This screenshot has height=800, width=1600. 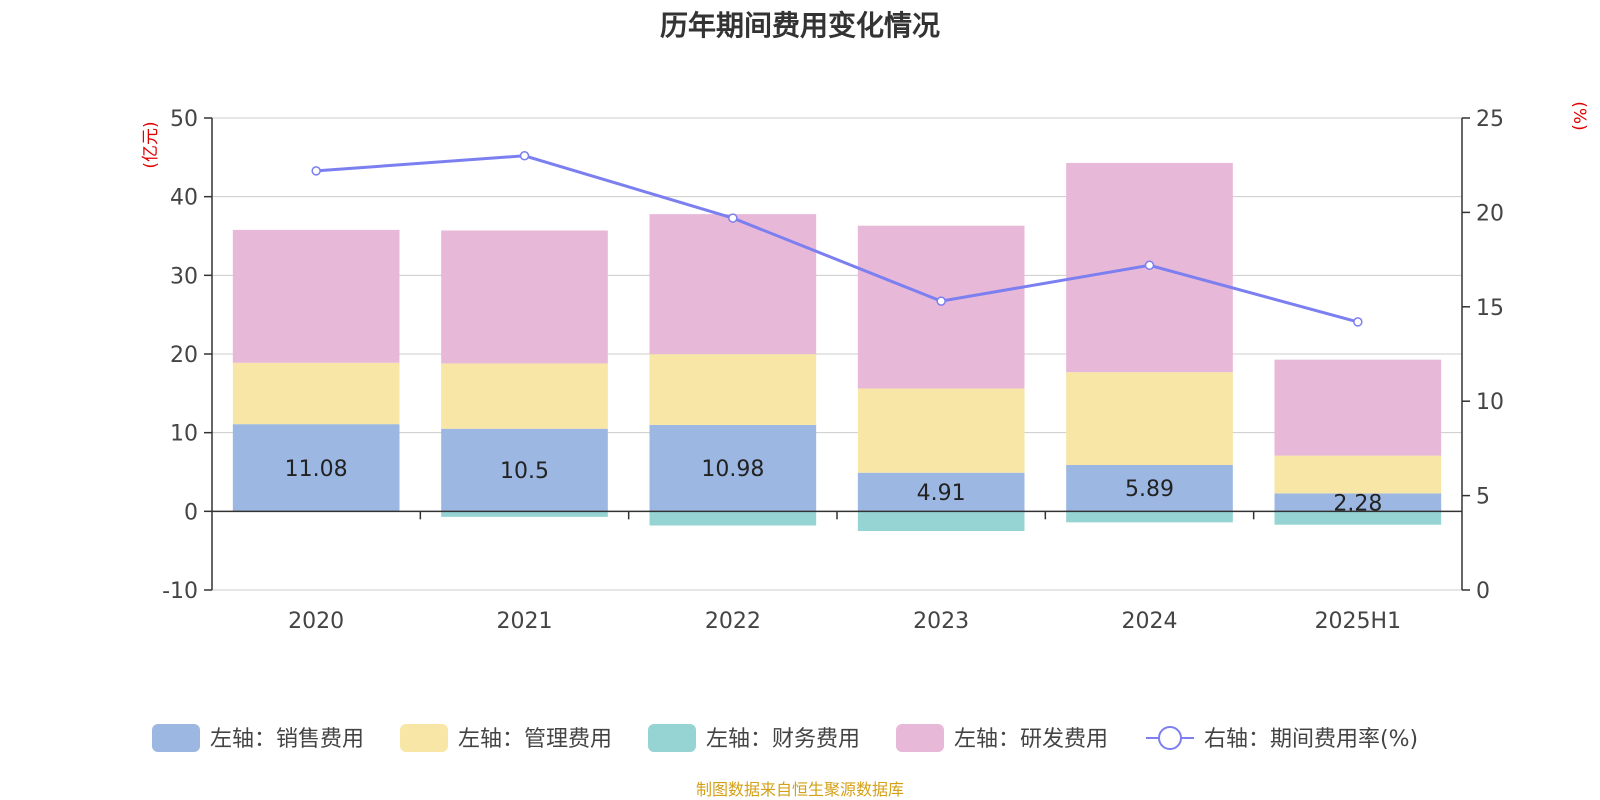 What do you see at coordinates (524, 396) in the screenshot?
I see `bar-admin-2021` at bounding box center [524, 396].